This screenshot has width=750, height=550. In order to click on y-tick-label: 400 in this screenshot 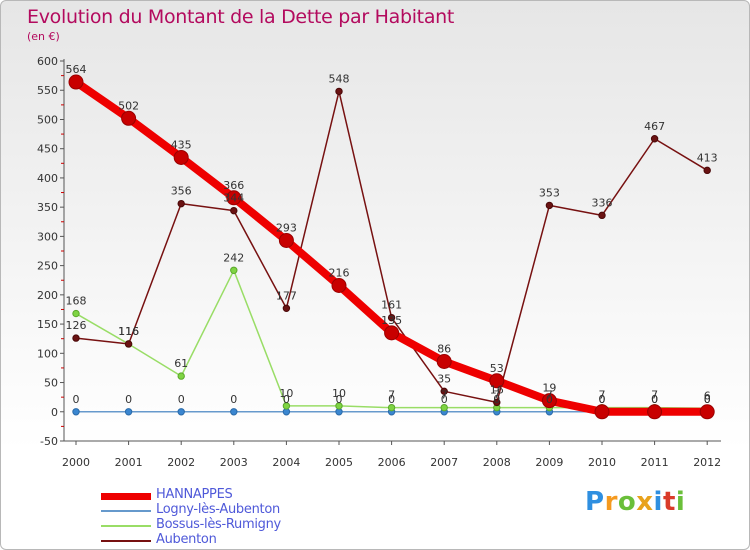, I will do `click(47, 178)`.